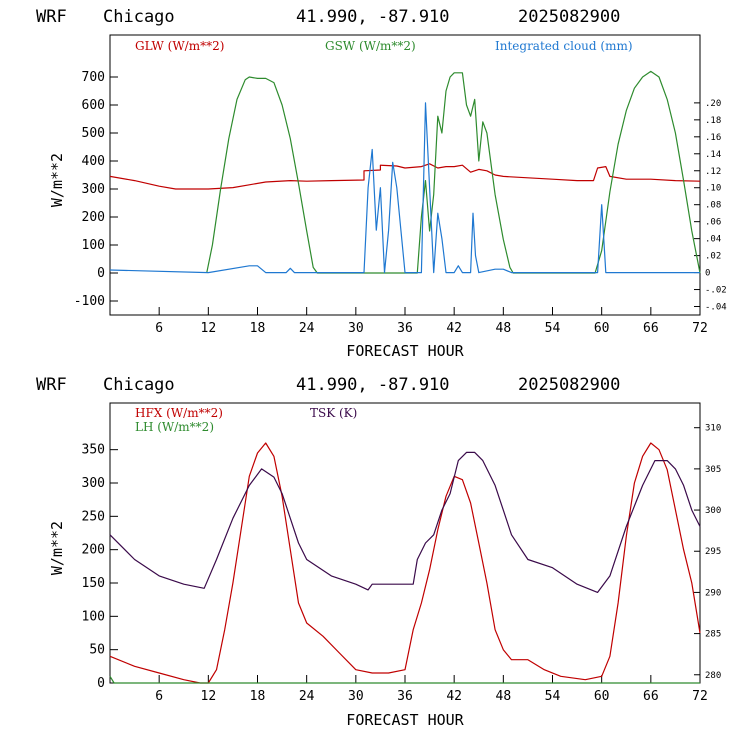  What do you see at coordinates (93, 450) in the screenshot?
I see `y-tick-label: 350` at bounding box center [93, 450].